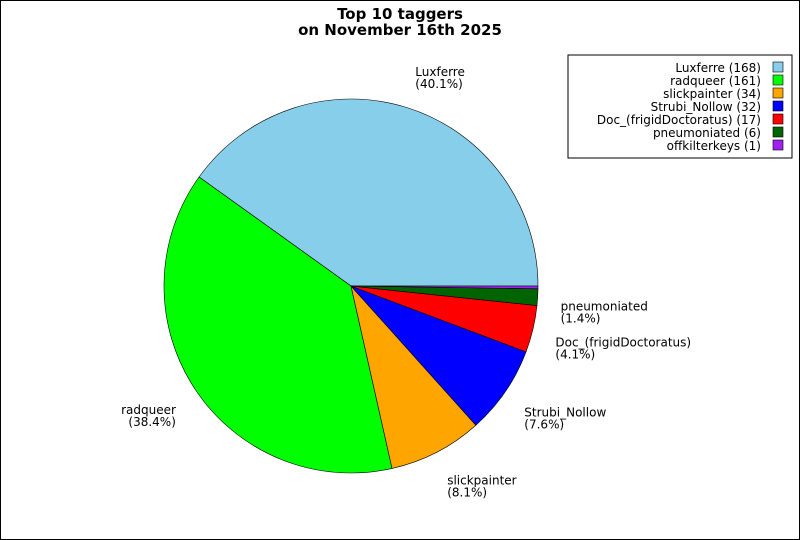 The width and height of the screenshot is (800, 540). Describe the element at coordinates (400, 14) in the screenshot. I see `chart-title-line-1: Top 10 taggers` at that location.